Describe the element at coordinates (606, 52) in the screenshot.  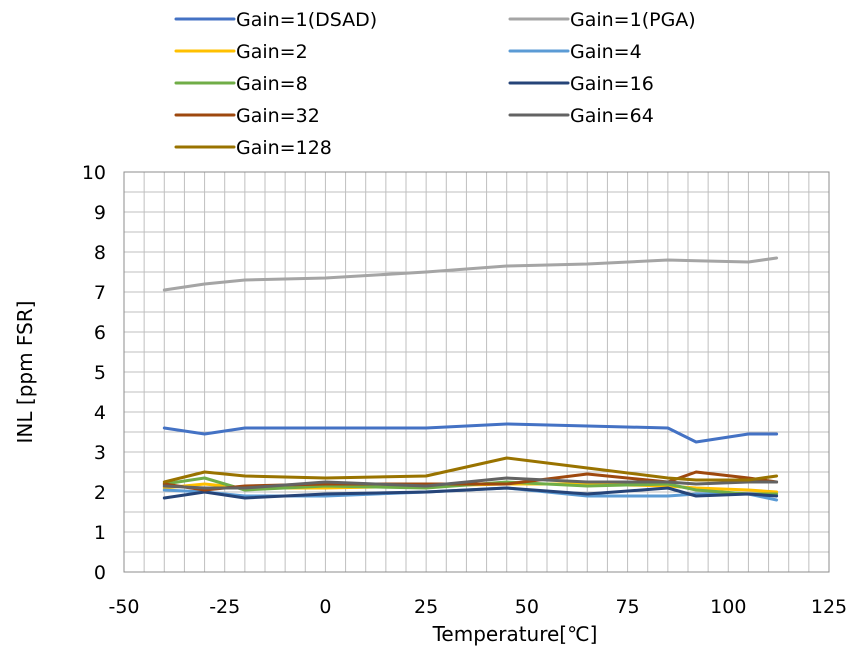
I see `legend-label: Gain=4` at that location.